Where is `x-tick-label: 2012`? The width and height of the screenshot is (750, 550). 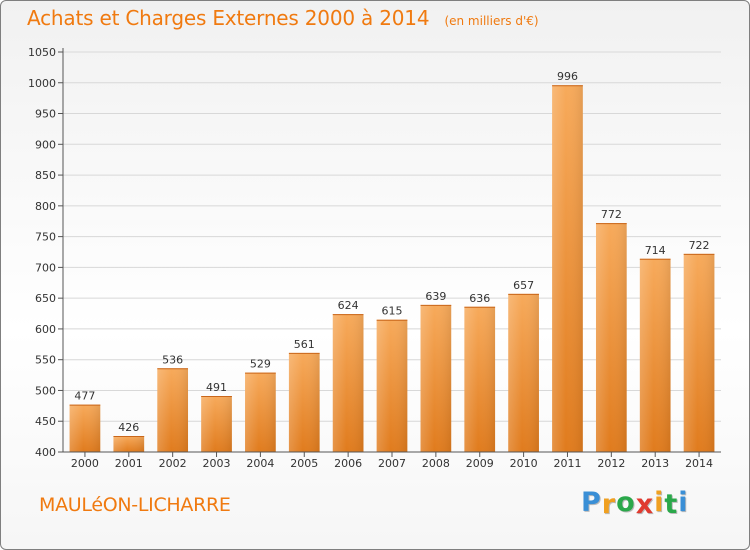 x-tick-label: 2012 is located at coordinates (611, 463).